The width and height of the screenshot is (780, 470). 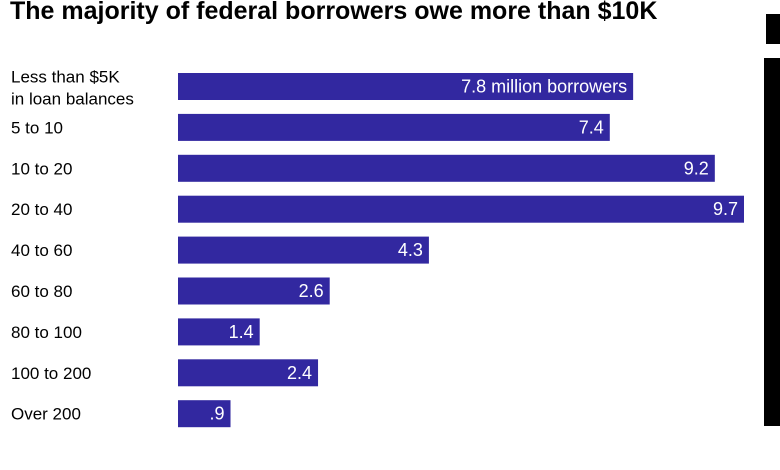 What do you see at coordinates (46, 414) in the screenshot?
I see `category-label: Over 200` at bounding box center [46, 414].